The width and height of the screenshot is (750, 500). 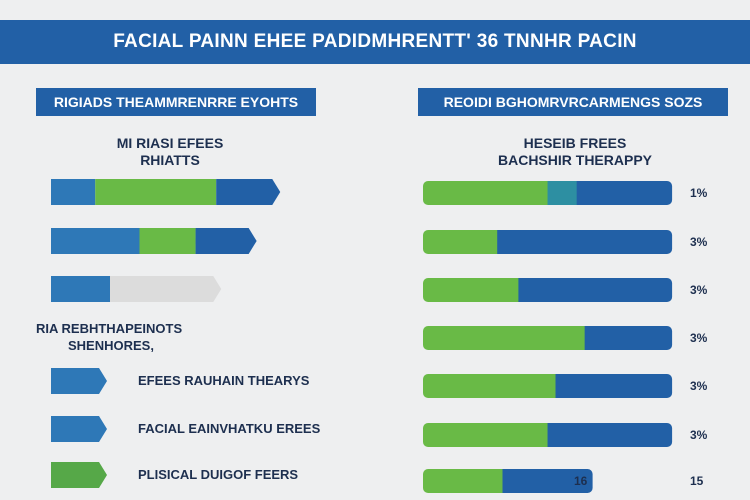 I want to click on left-section-title-line2: SHENHORES,, so click(x=111, y=345).